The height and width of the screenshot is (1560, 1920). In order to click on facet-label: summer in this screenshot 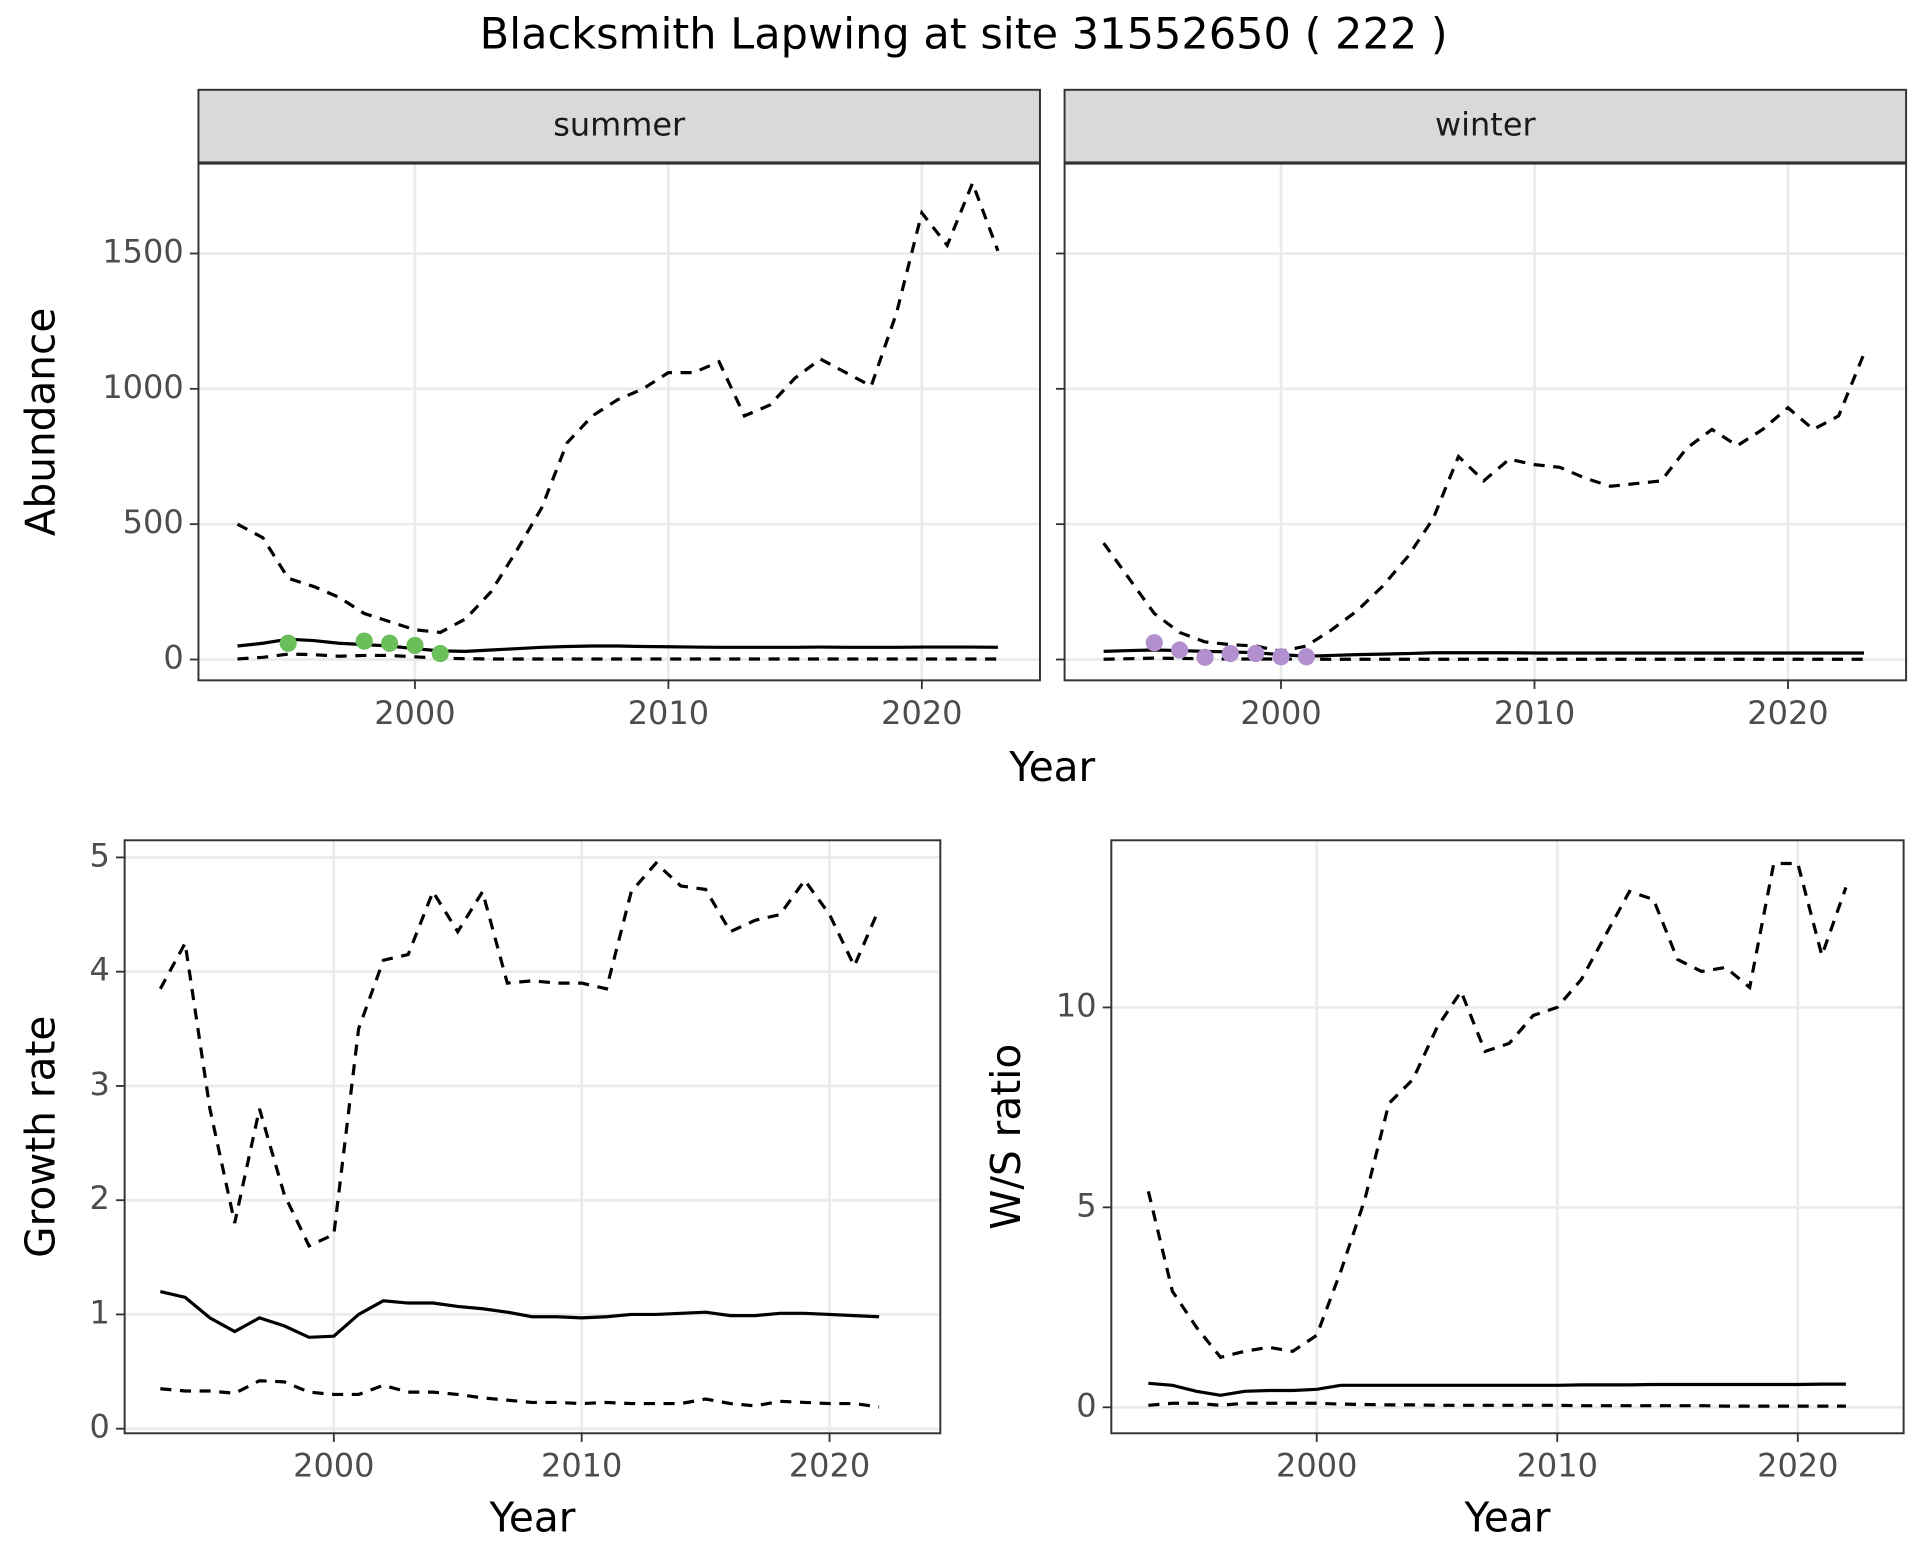, I will do `click(619, 125)`.